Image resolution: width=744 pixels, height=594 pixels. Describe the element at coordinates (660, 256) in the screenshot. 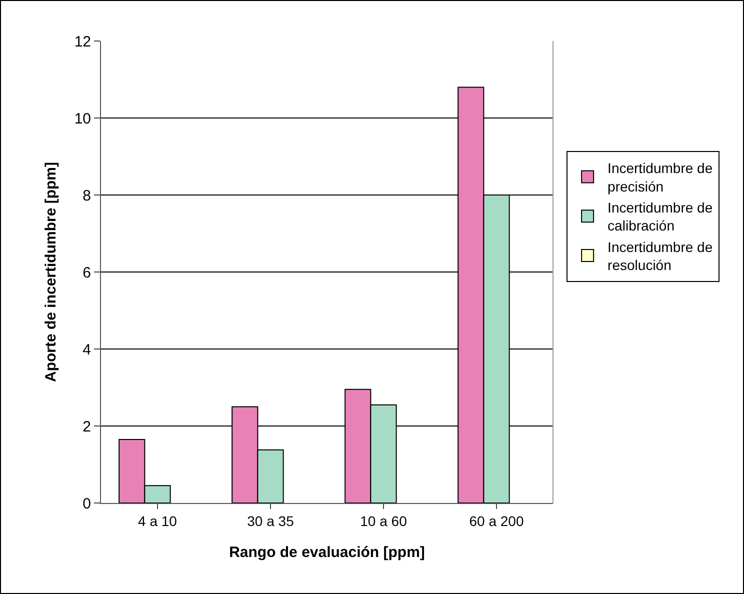

I see `legend-label: Incertidumbre de resolución` at that location.